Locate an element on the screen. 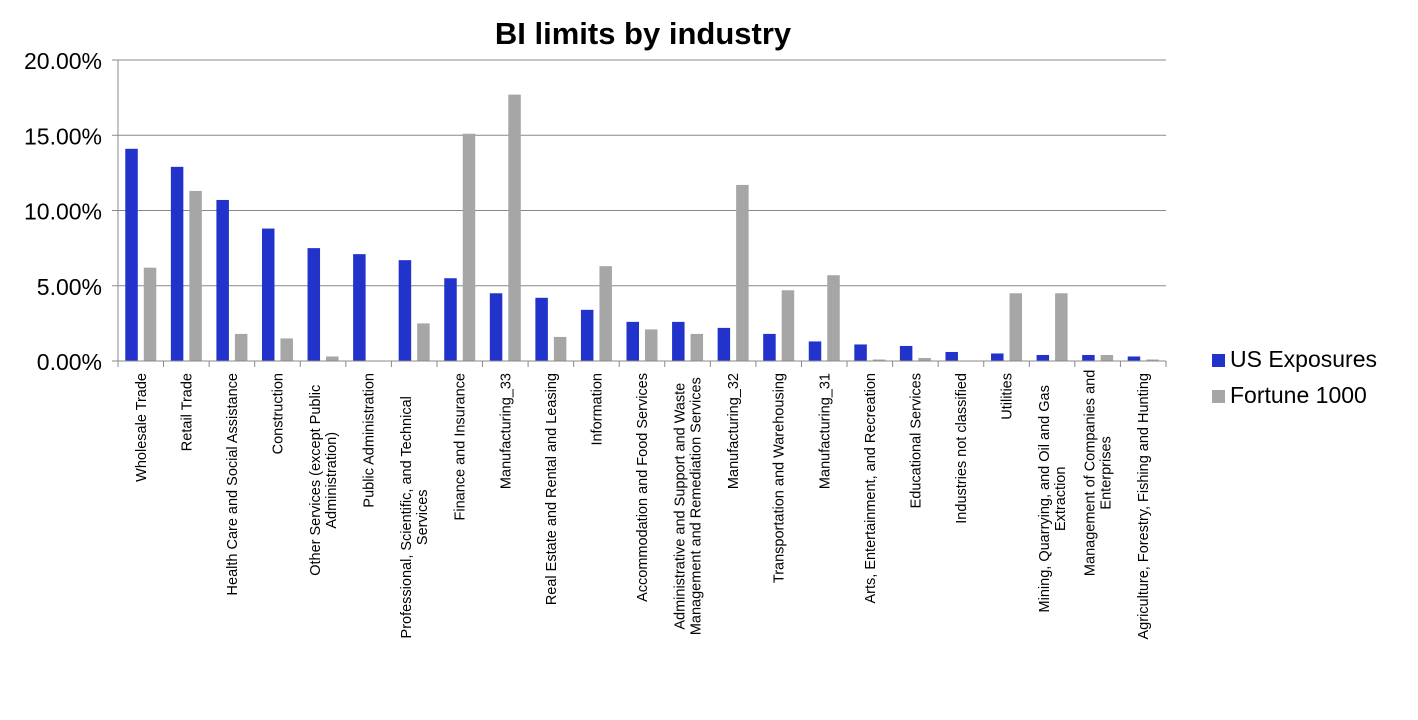 The image size is (1418, 720). x-tick-label-line: Public Administration is located at coordinates (370, 440).